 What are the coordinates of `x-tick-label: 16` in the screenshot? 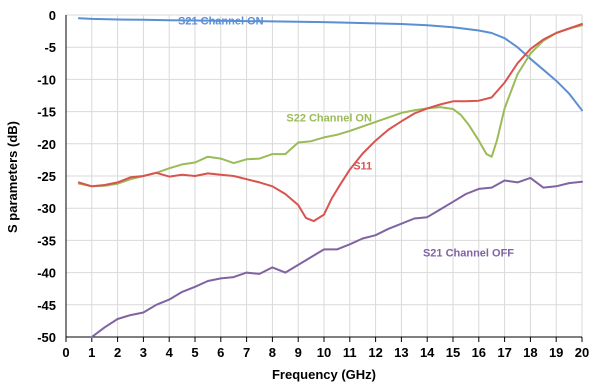 It's located at (479, 352).